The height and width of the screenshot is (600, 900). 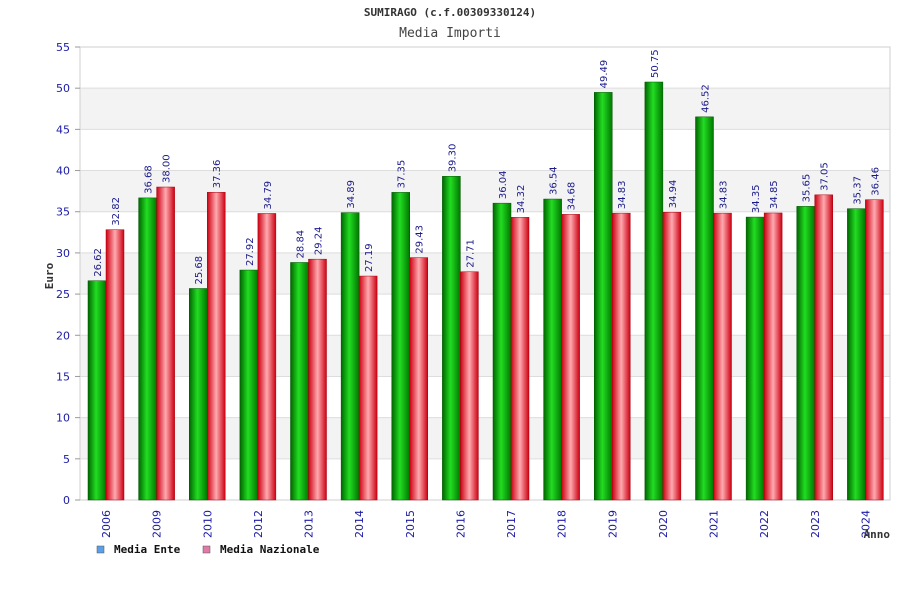 What do you see at coordinates (460, 524) in the screenshot?
I see `x-tick-label: 2016` at bounding box center [460, 524].